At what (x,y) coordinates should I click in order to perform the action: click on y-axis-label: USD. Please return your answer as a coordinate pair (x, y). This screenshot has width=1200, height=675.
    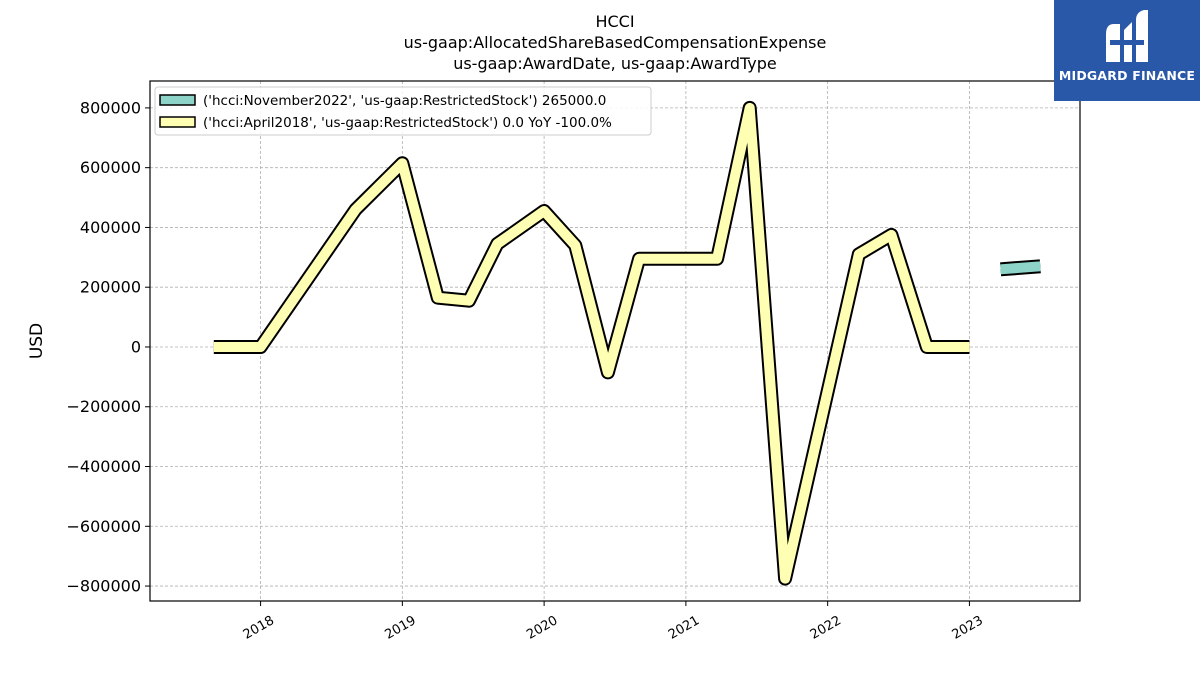
    Looking at the image, I should click on (37, 341).